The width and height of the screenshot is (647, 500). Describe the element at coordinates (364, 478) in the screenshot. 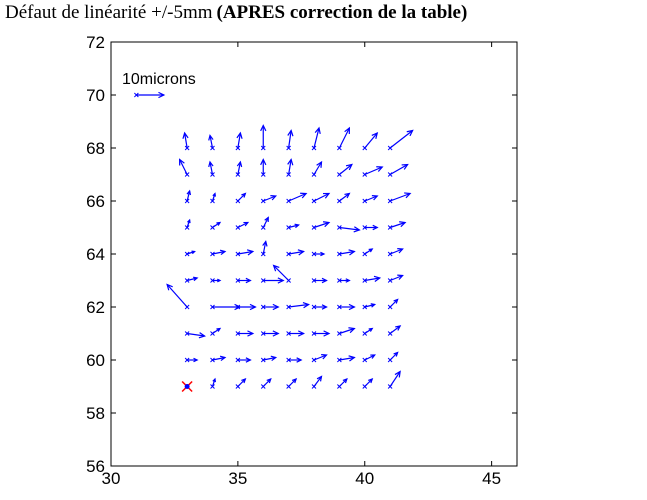

I see `x-tick-label: 40` at that location.